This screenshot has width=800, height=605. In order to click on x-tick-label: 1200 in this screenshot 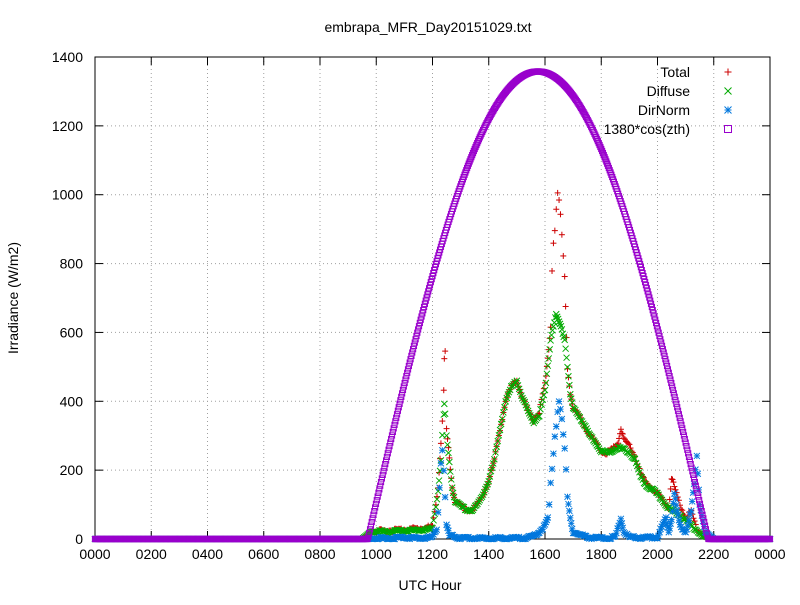, I will do `click(432, 554)`.